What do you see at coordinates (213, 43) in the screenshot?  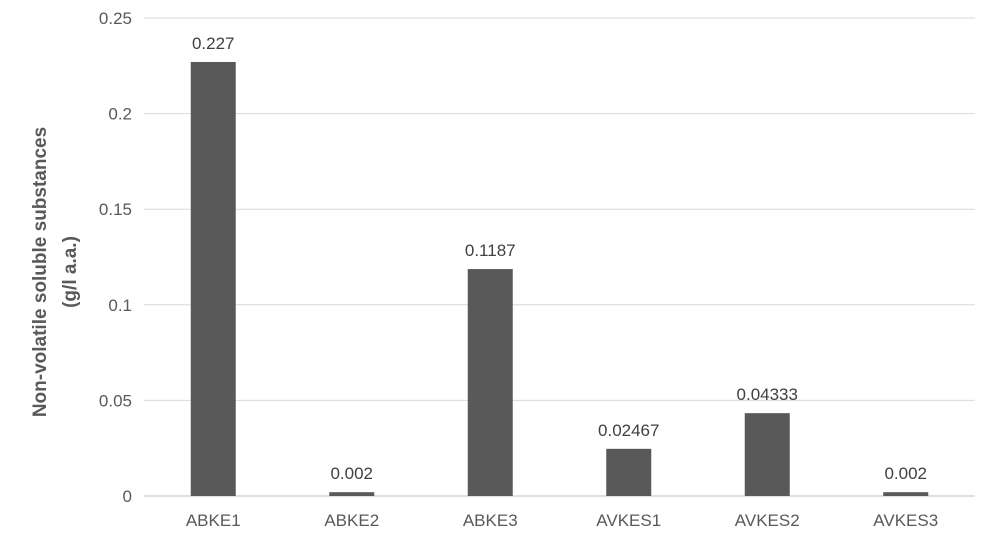 I see `data-label: 0.227` at bounding box center [213, 43].